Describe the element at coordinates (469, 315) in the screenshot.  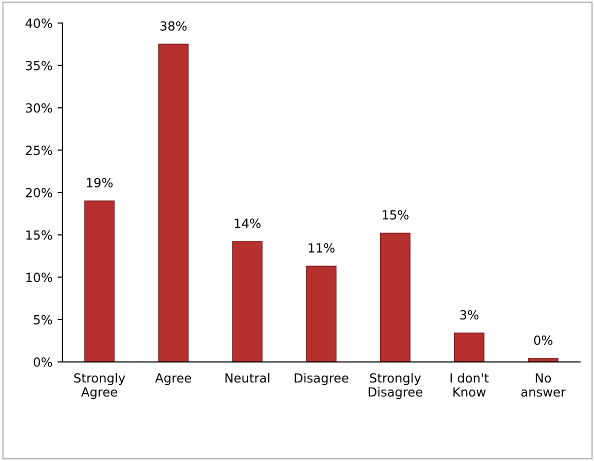
I see `data-label: 3%` at that location.